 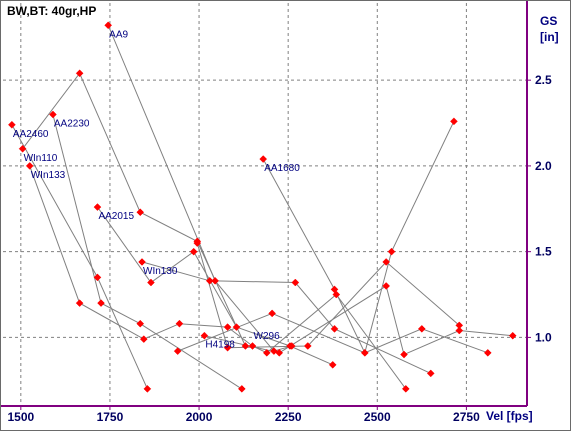 What do you see at coordinates (543, 80) in the screenshot?
I see `y-tick-label-3: 2.5` at bounding box center [543, 80].